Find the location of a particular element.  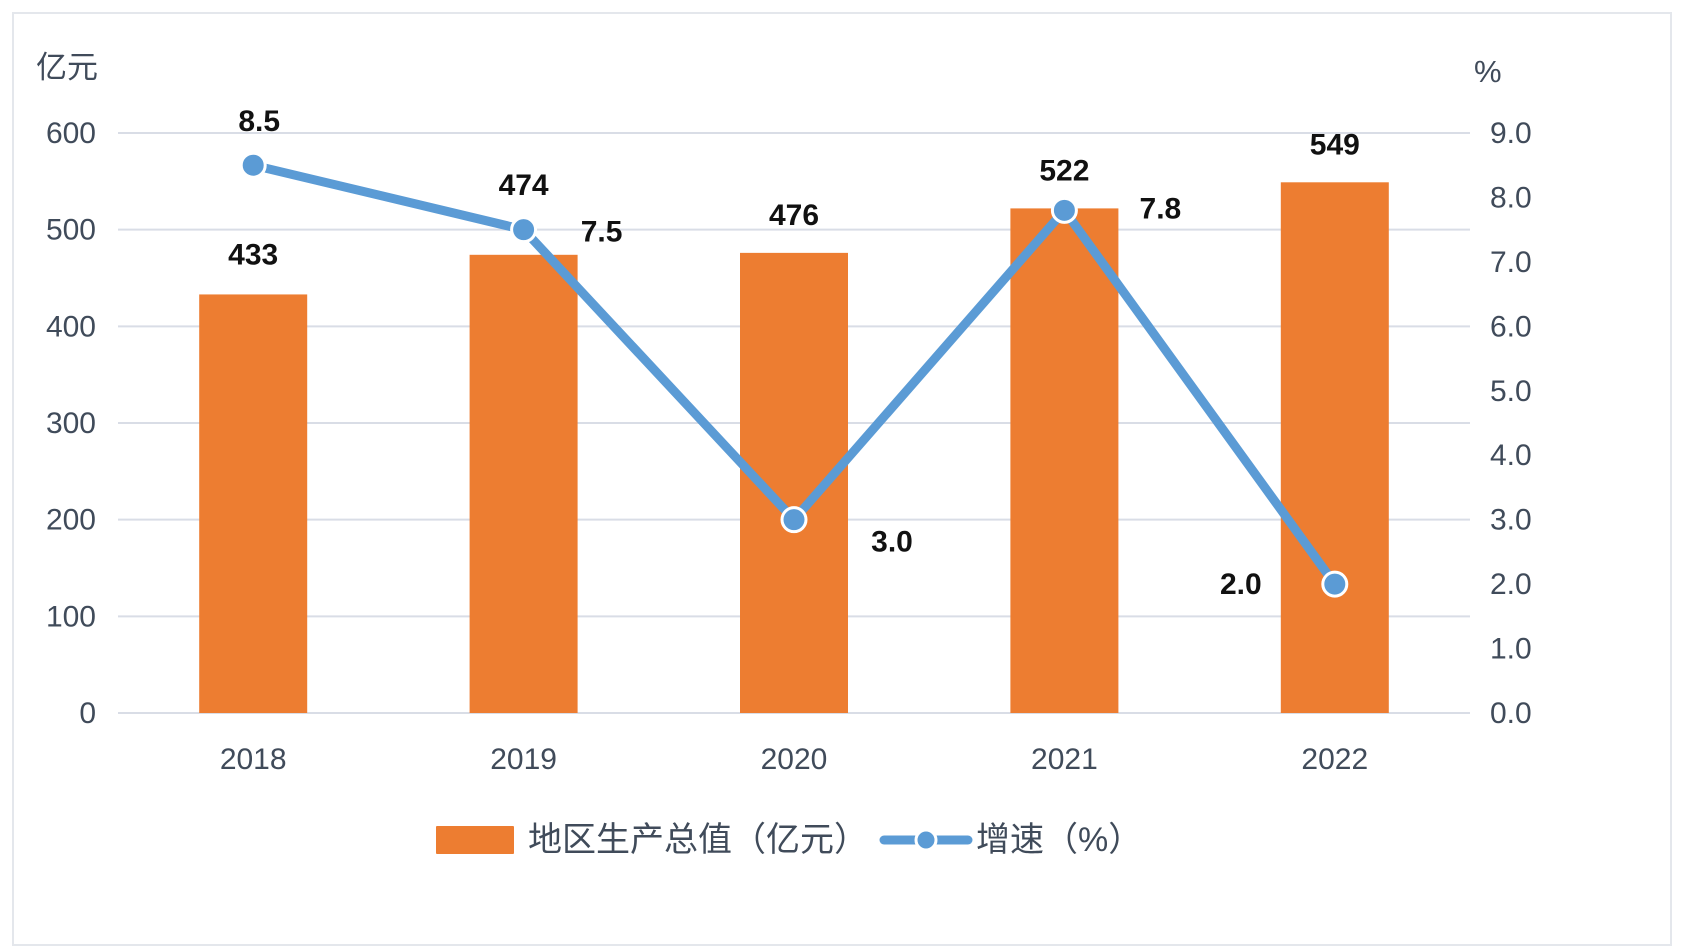

bar-value-label: 476 is located at coordinates (794, 215).